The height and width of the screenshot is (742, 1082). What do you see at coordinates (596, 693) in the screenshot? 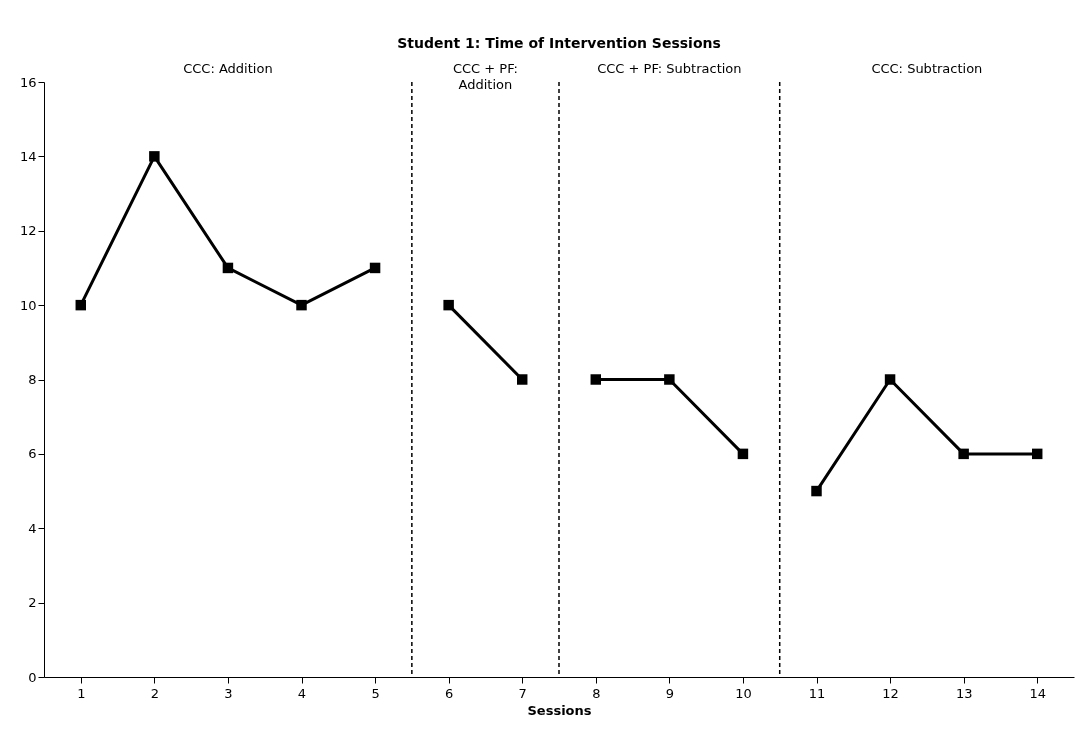
I see `x-tick-label: 8` at bounding box center [596, 693].